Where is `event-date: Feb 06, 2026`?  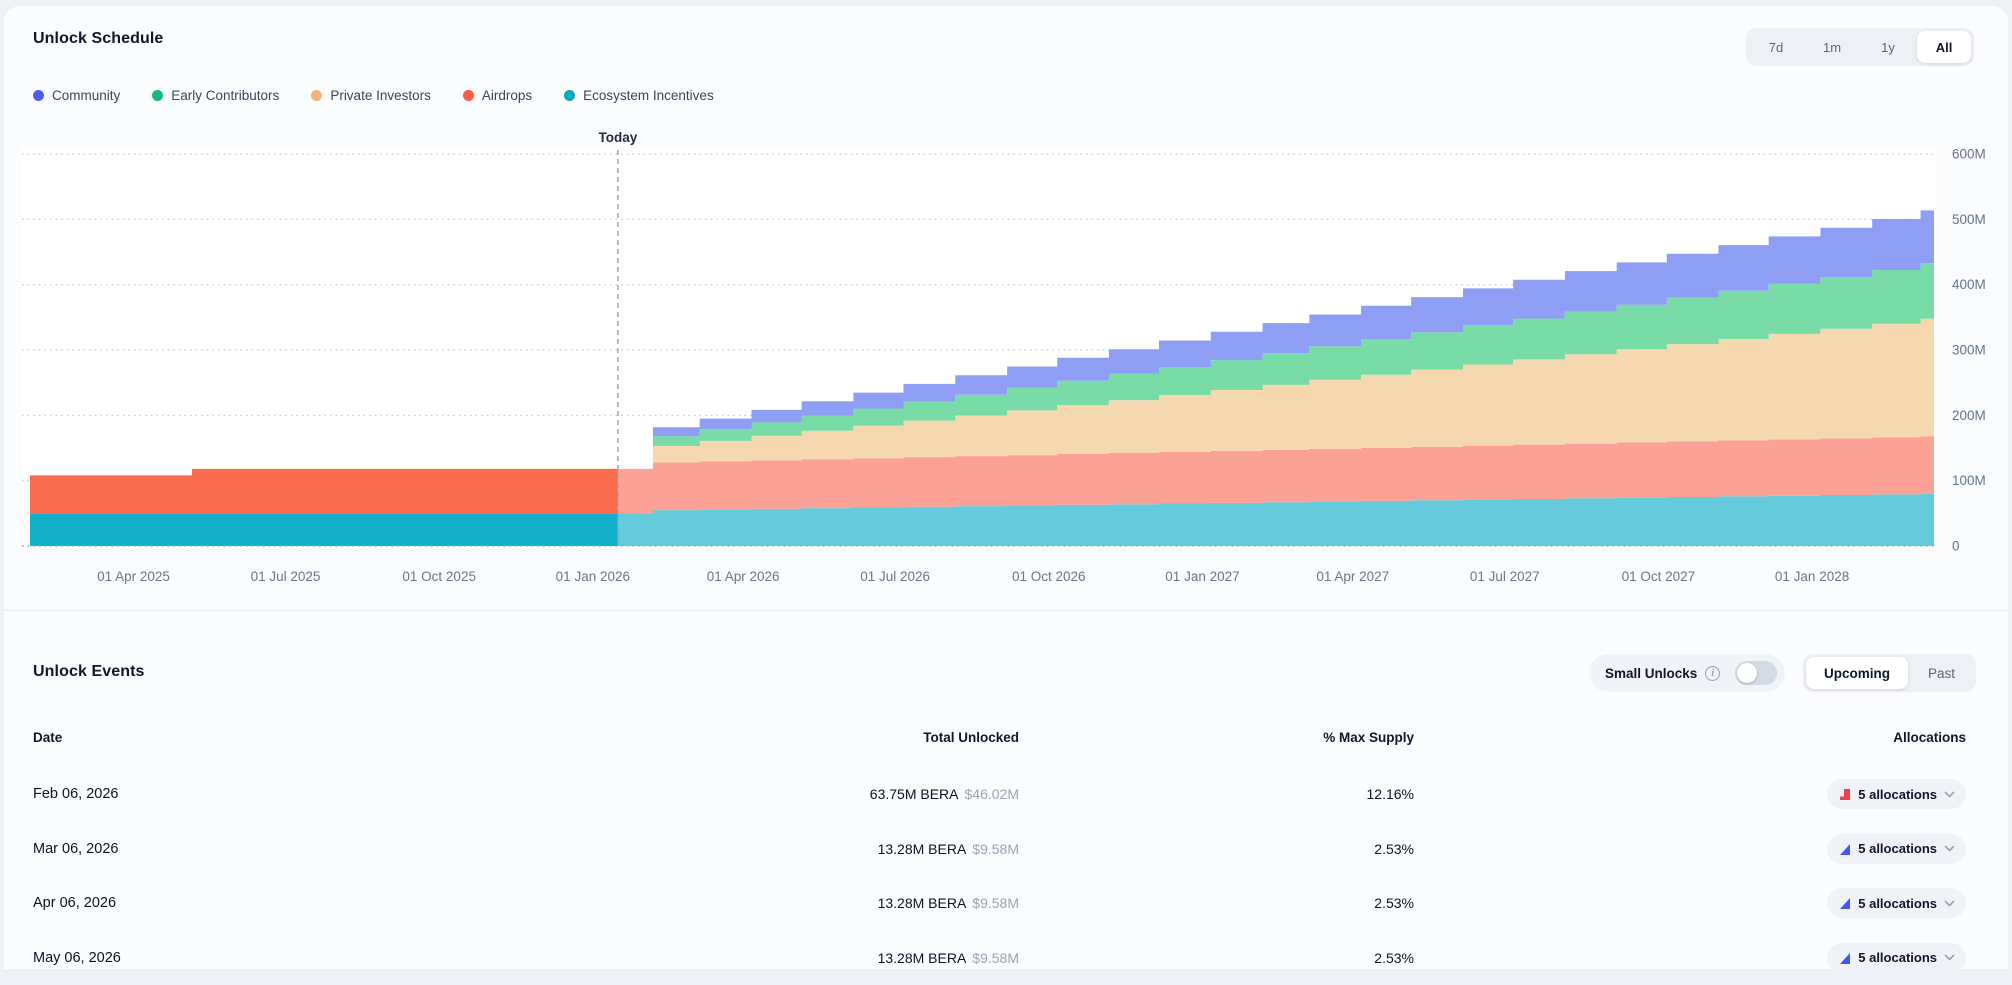
event-date: Feb 06, 2026 is located at coordinates (75, 794).